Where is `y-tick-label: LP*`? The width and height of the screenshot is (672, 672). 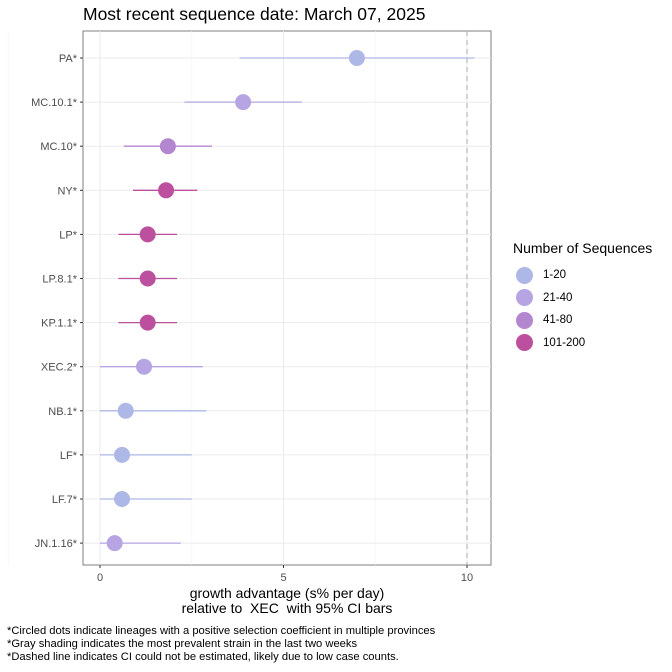 y-tick-label: LP* is located at coordinates (68, 235).